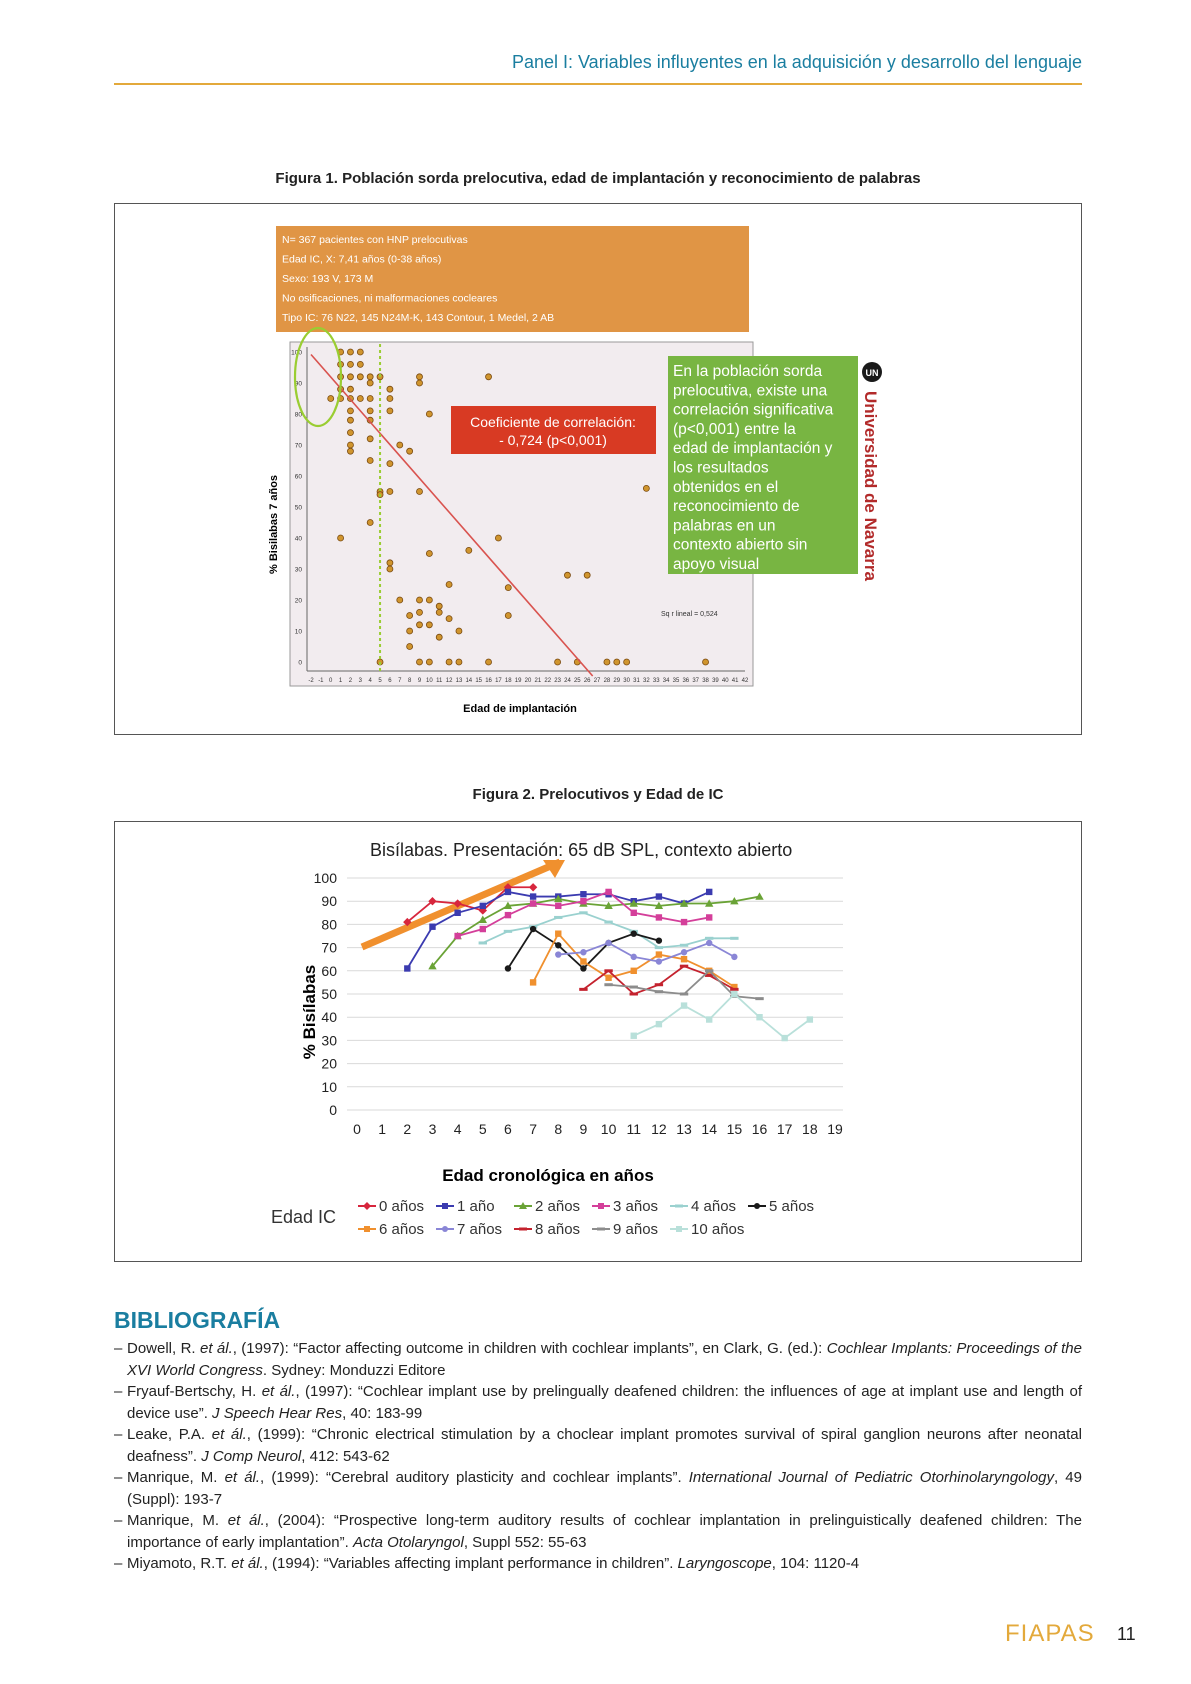 This screenshot has width=1191, height=1684. What do you see at coordinates (553, 430) in the screenshot?
I see `correlation-box` at bounding box center [553, 430].